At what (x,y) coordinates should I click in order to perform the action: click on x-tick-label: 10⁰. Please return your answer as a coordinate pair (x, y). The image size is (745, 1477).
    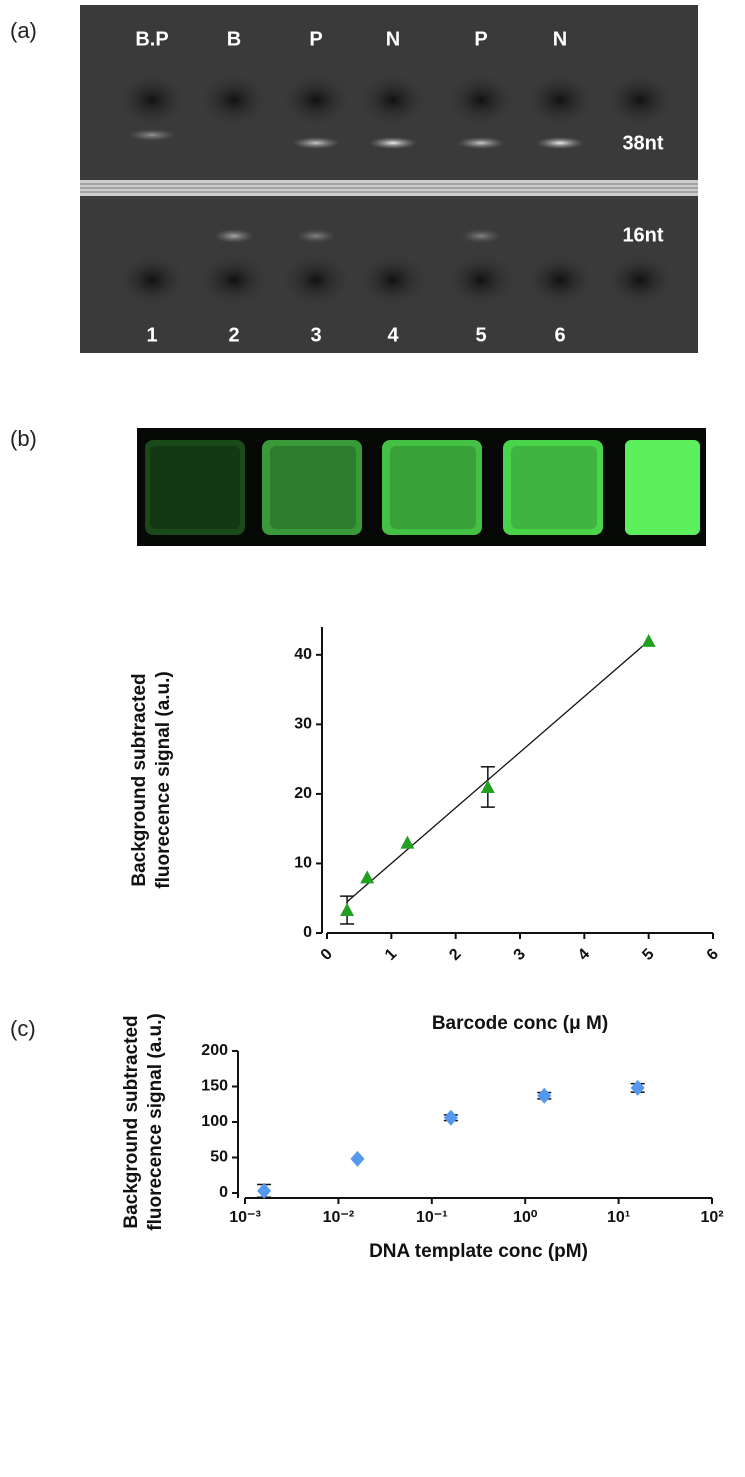
    Looking at the image, I should click on (525, 1217).